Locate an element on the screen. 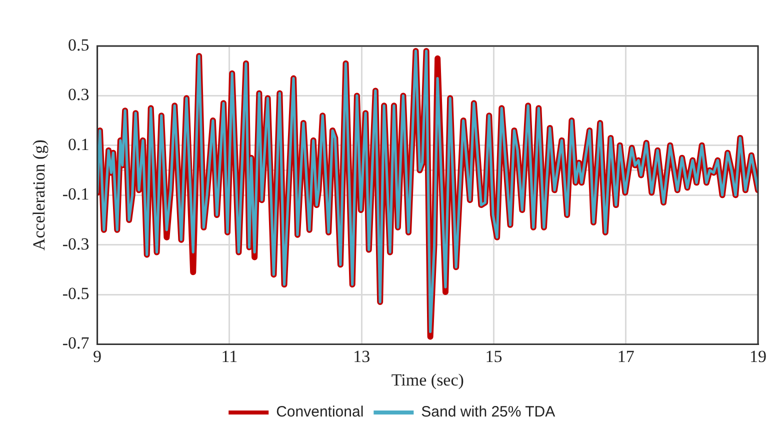 Image resolution: width=780 pixels, height=440 pixels. y-tick-label: 0.1 is located at coordinates (79, 144).